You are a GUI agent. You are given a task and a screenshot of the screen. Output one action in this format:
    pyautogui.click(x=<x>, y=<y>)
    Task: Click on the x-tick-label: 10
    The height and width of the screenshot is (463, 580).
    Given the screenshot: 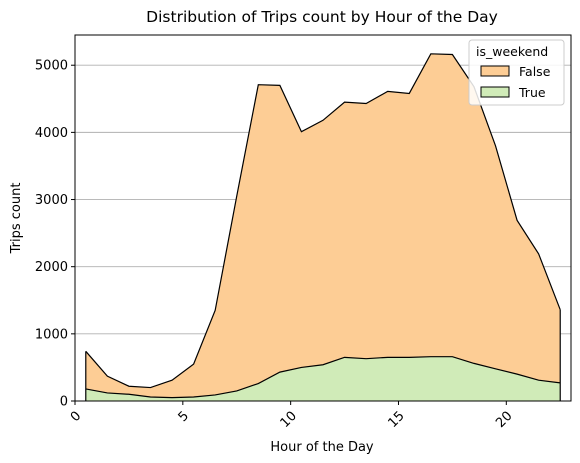 What is the action you would take?
    pyautogui.click(x=289, y=420)
    